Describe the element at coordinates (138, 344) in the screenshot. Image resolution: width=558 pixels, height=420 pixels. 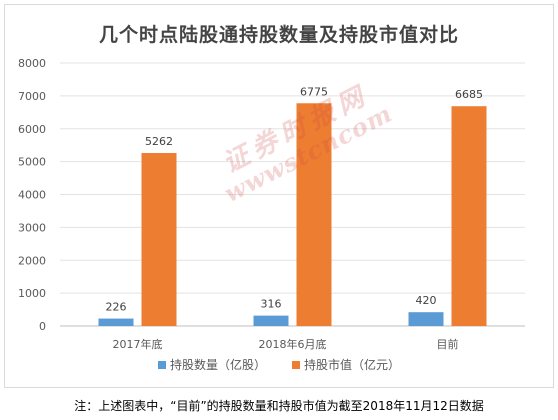
I see `x-category-label-0: 2017年底` at that location.